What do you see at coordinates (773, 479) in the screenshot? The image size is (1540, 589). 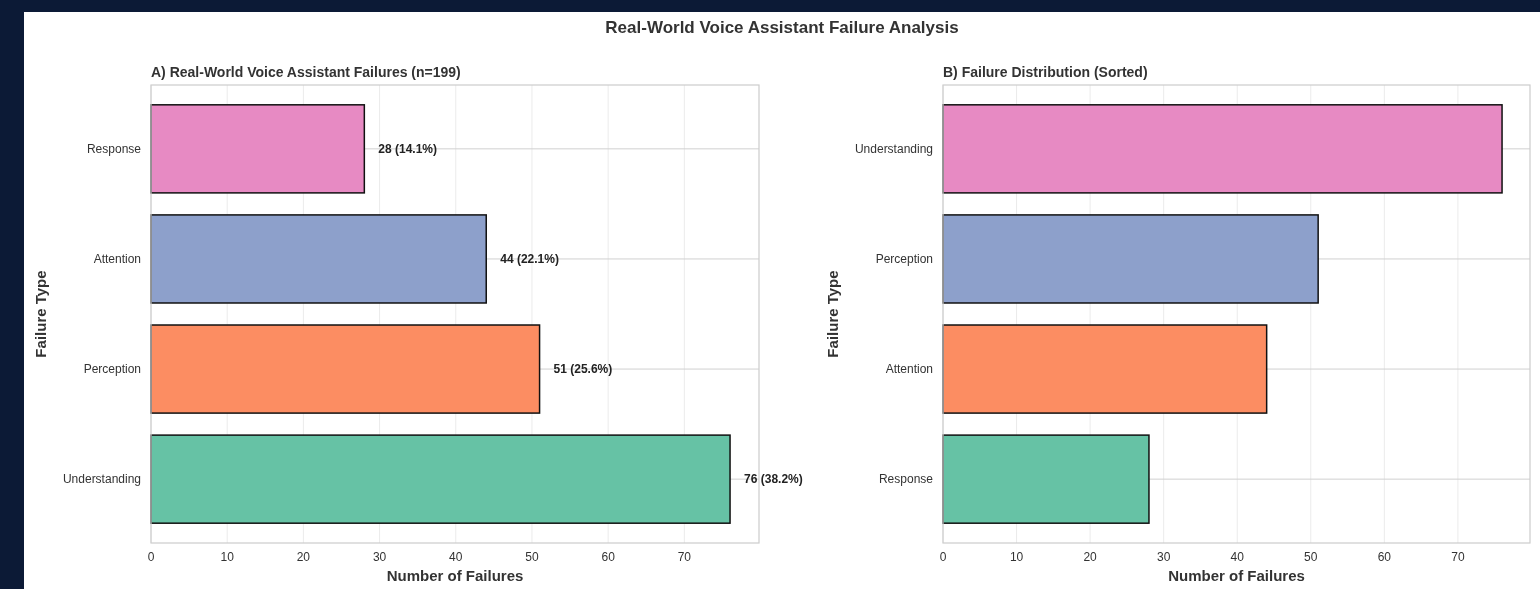 I see `data-label: 76 (38.2%)` at bounding box center [773, 479].